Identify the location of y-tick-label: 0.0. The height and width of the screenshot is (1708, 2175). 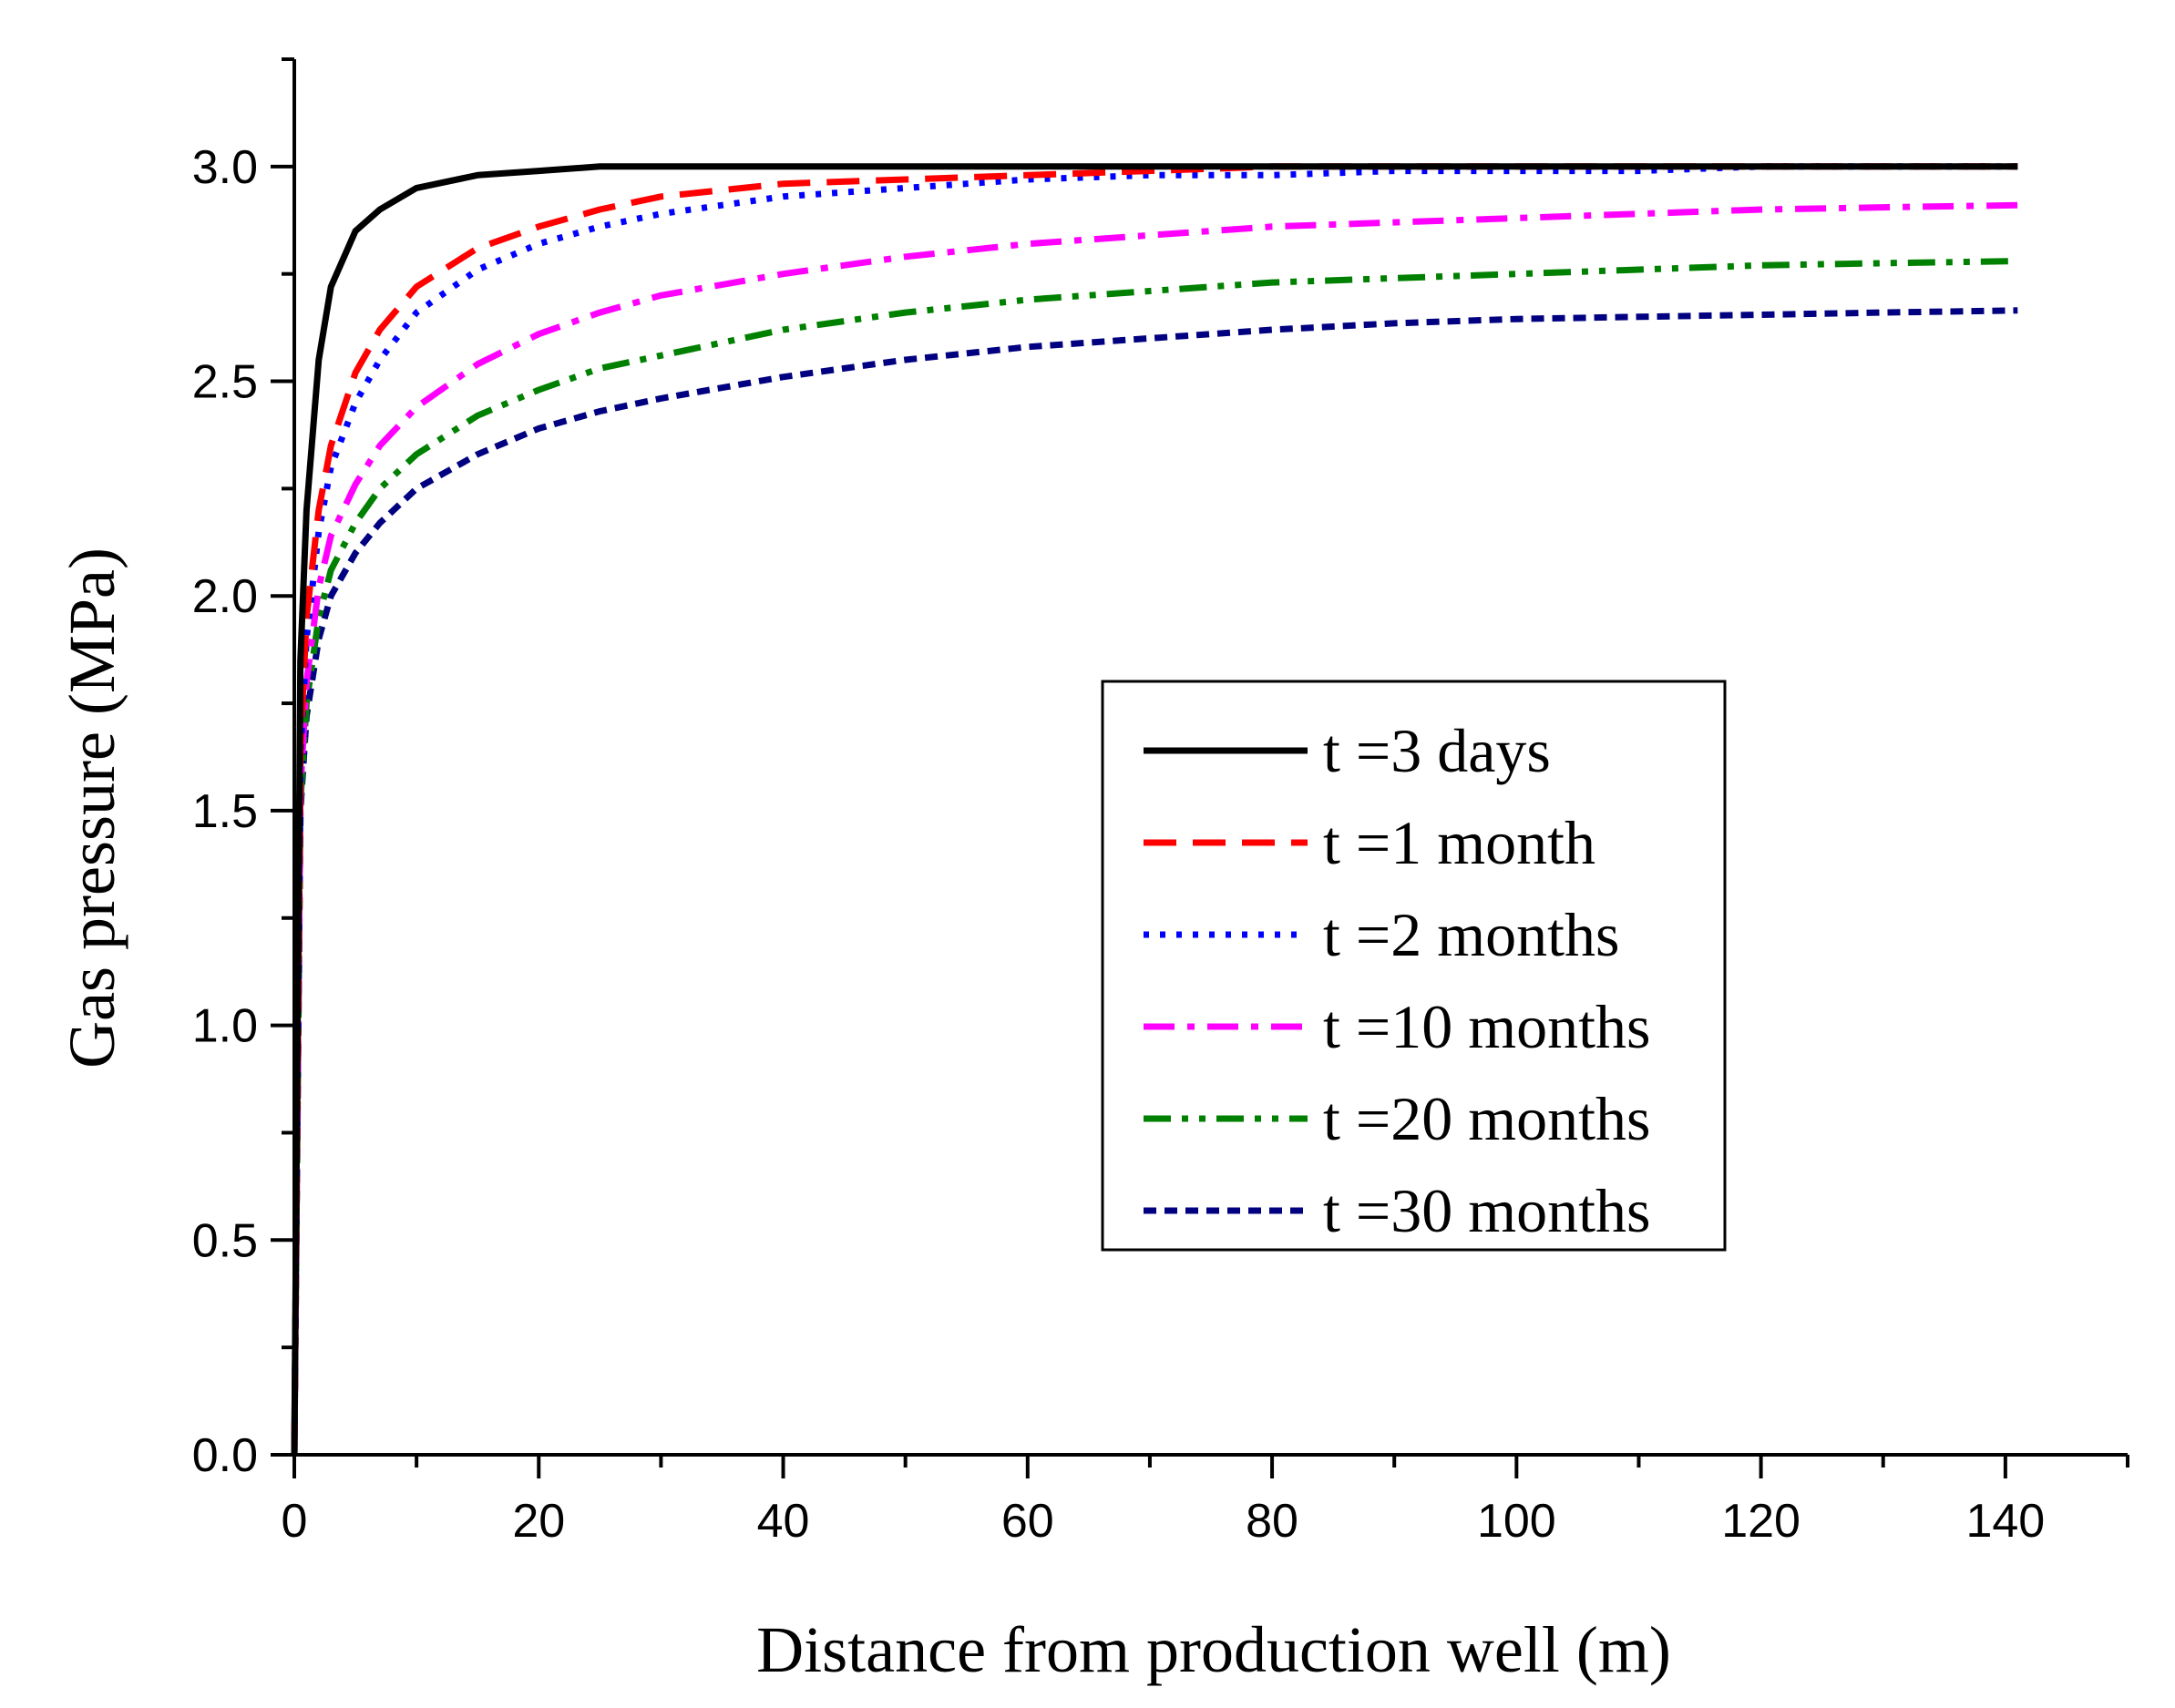
(225, 1455).